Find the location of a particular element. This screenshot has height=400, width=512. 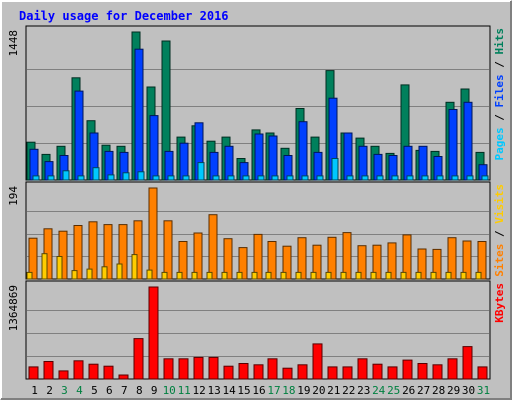

x-tick-label-day-15: 15 is located at coordinates (243, 390).